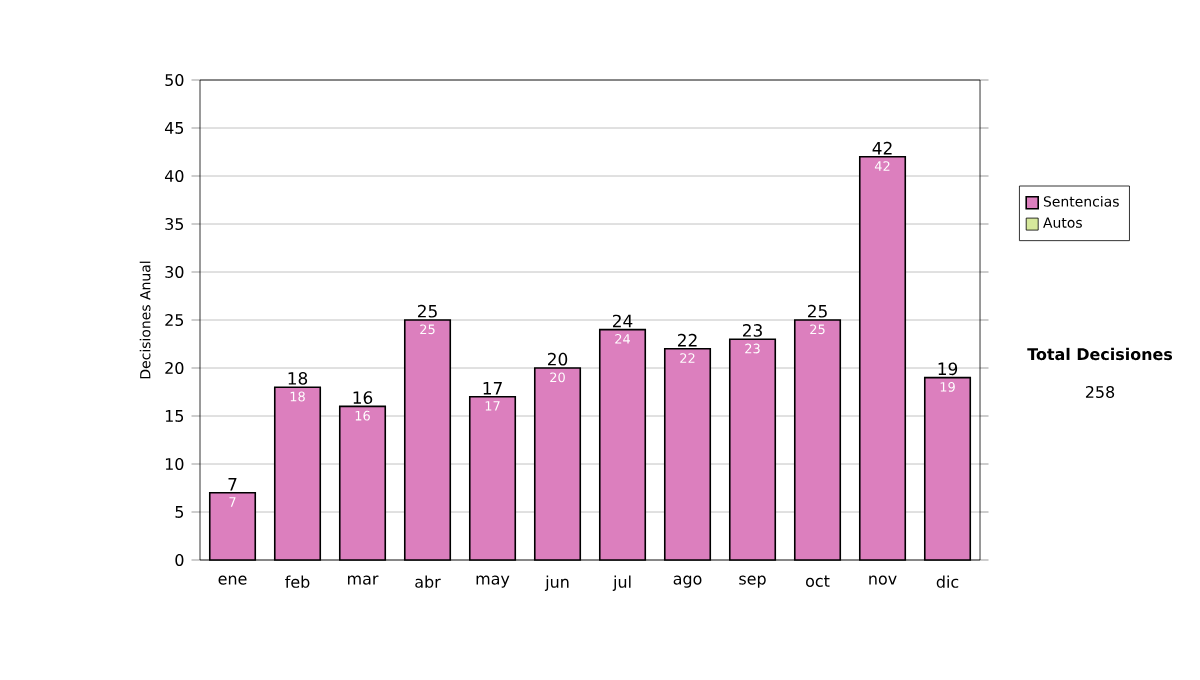  I want to click on total-label: 17, so click(492, 388).